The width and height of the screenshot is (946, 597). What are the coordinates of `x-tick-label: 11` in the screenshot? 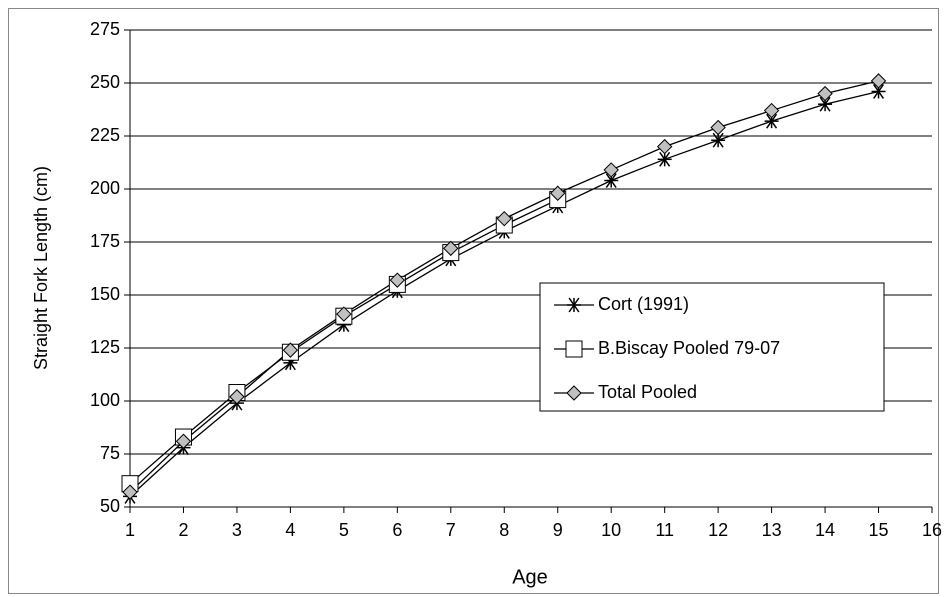 It's located at (664, 530).